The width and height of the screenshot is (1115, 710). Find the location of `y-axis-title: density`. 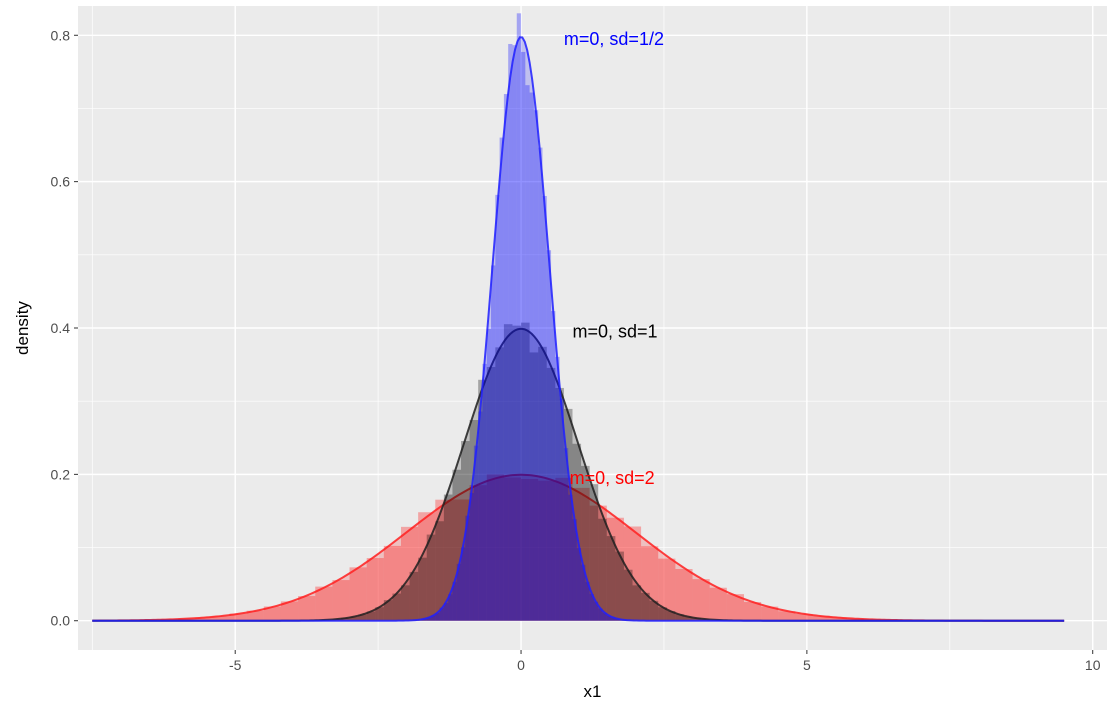

y-axis-title: density is located at coordinates (22, 328).